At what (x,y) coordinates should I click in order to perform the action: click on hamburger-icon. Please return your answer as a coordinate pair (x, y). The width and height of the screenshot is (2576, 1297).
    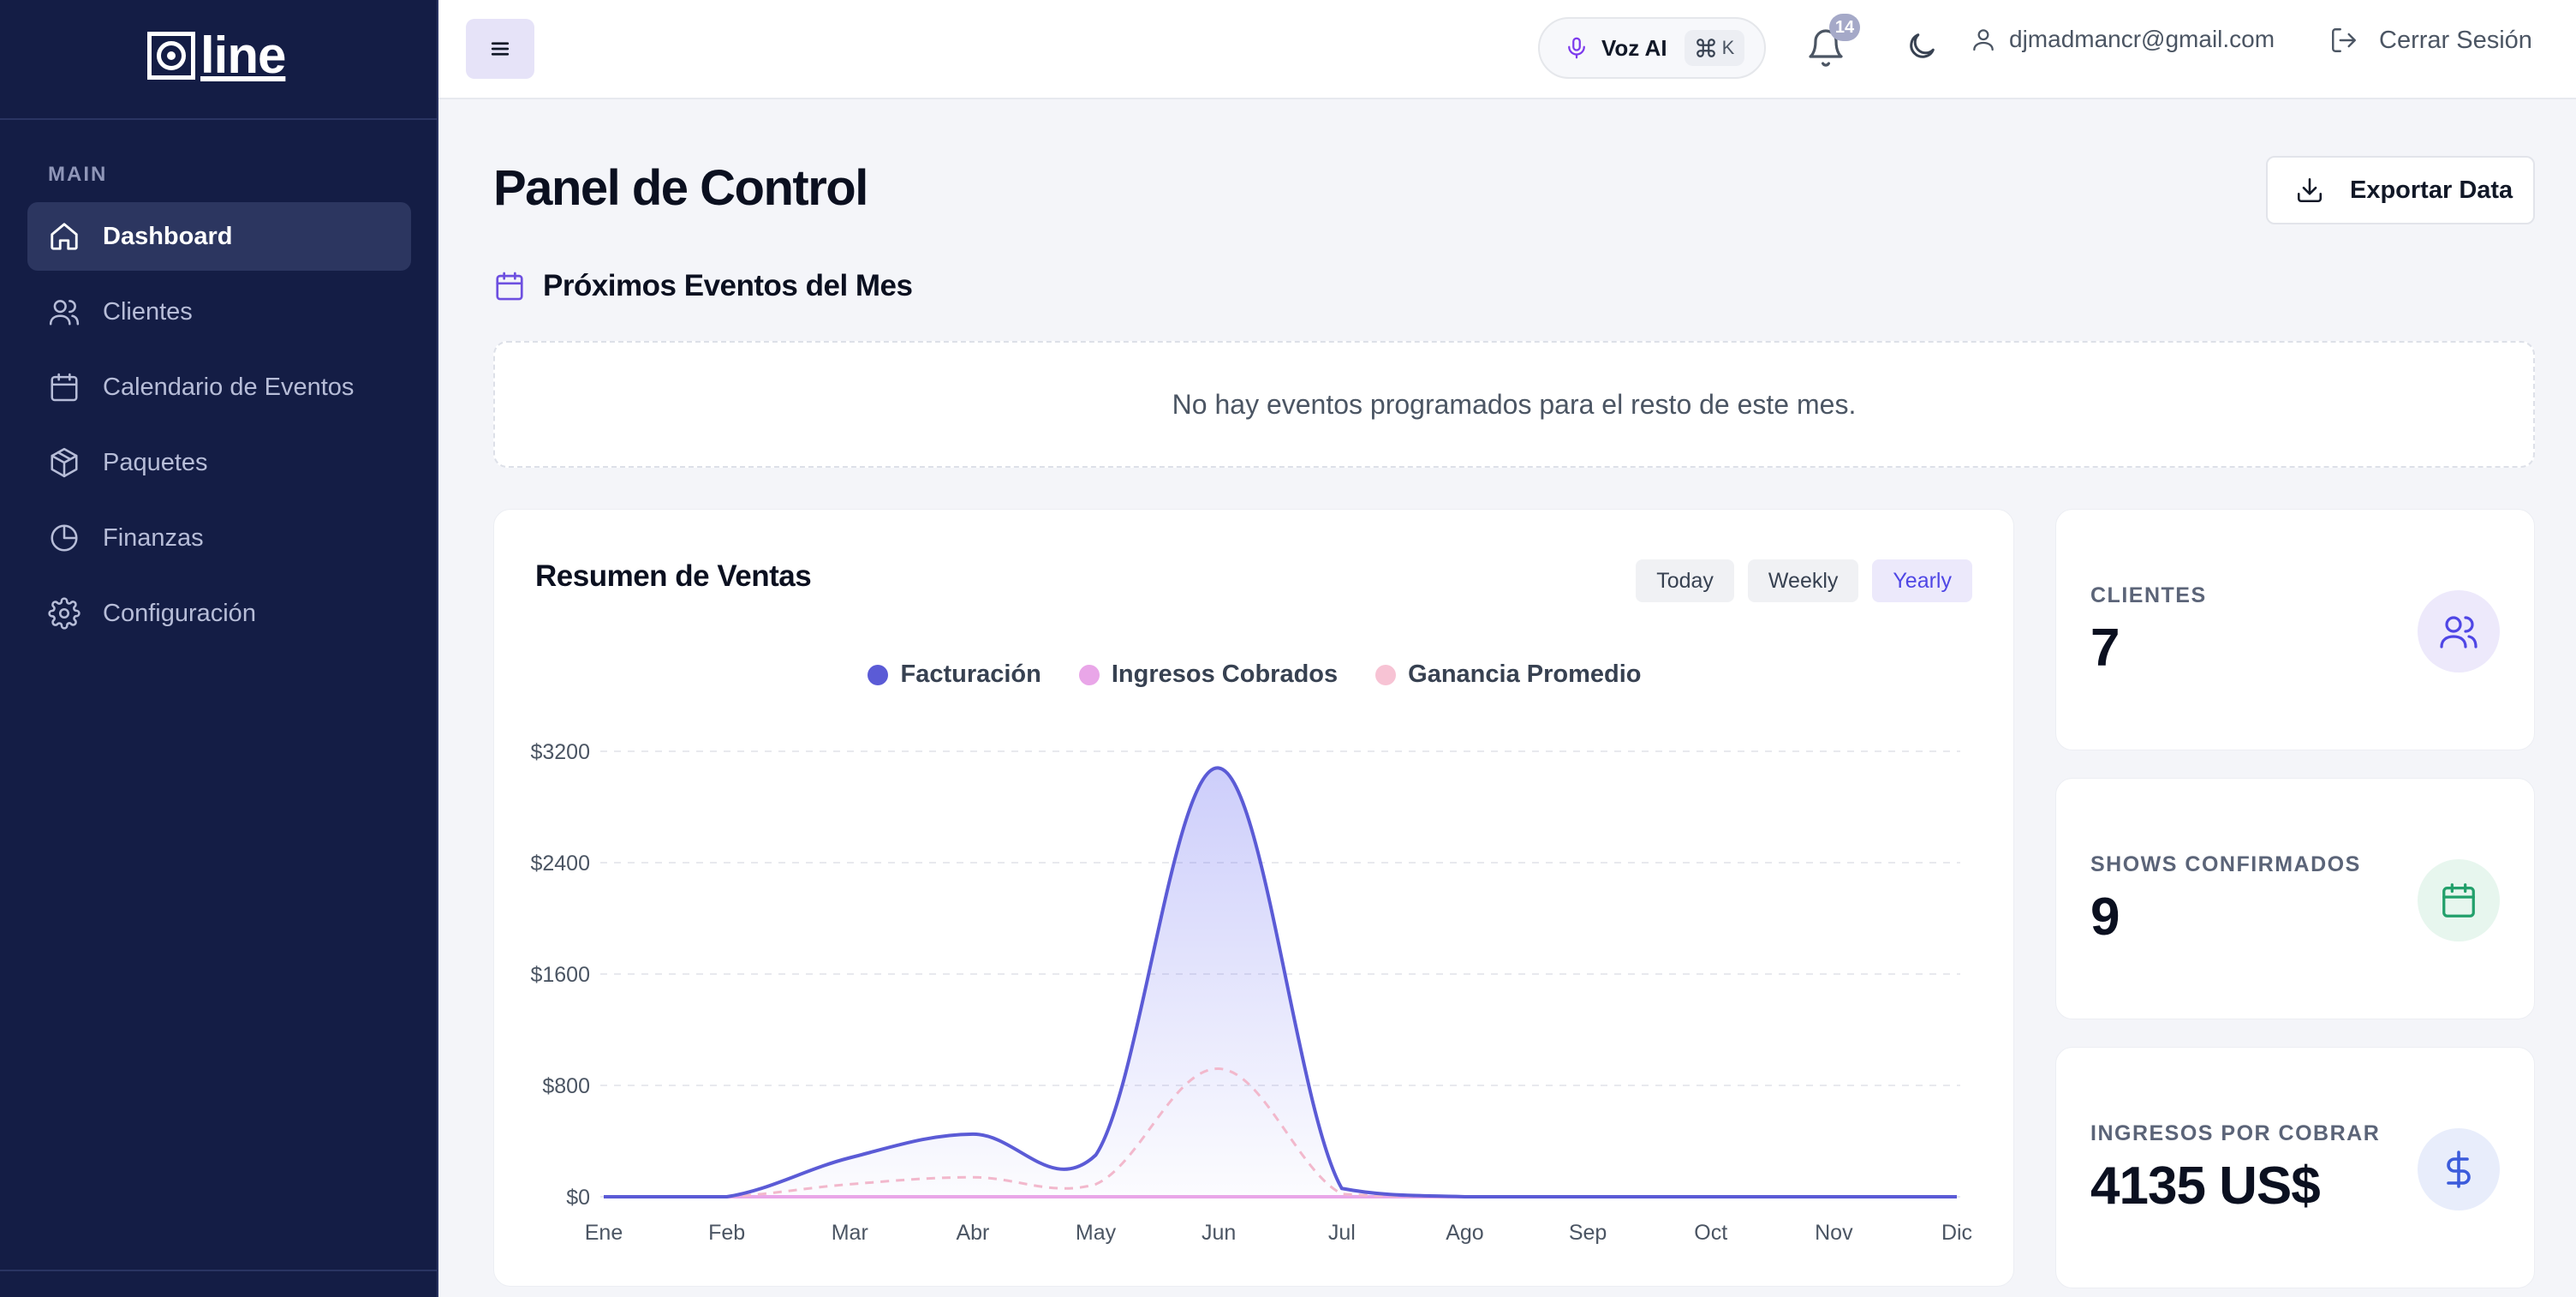
    Looking at the image, I should click on (500, 49).